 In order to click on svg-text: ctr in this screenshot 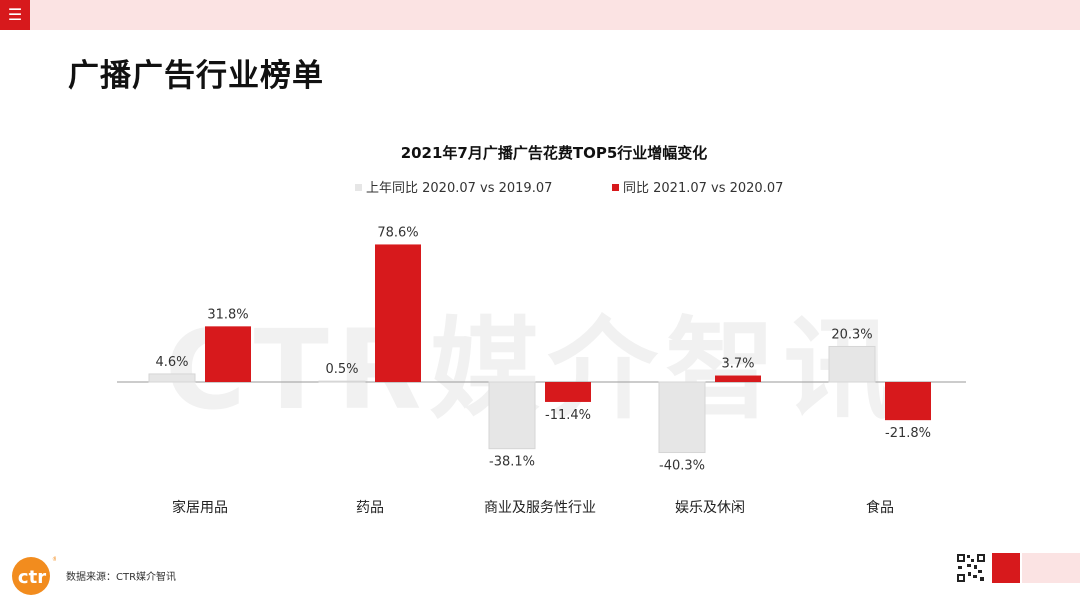, I will do `click(32, 577)`.